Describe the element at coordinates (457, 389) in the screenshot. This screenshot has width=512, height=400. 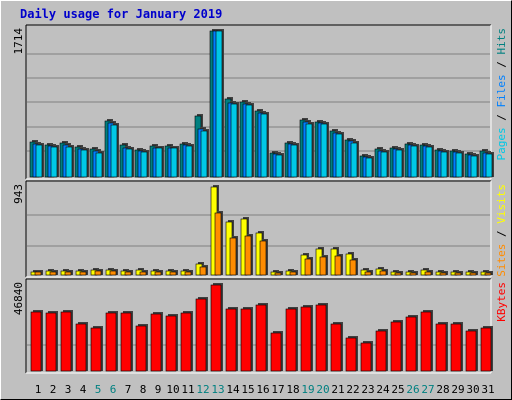
I see `x-tick-label-day-29: 29` at that location.